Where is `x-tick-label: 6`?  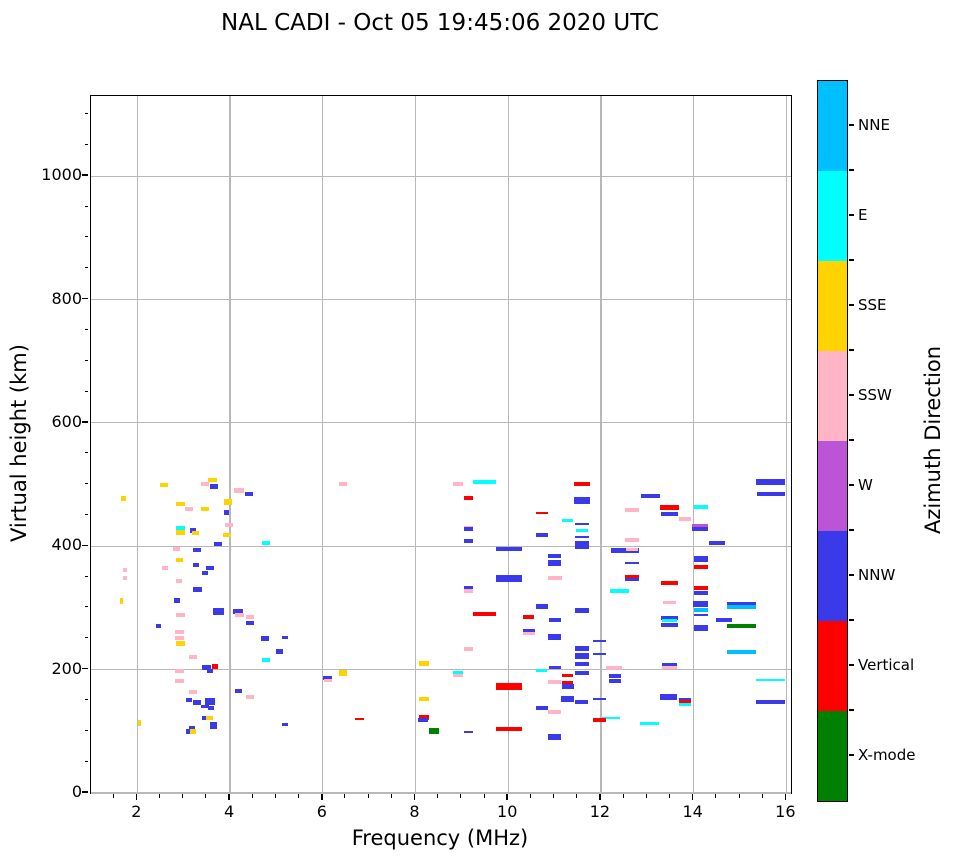
x-tick-label: 6 is located at coordinates (321, 811).